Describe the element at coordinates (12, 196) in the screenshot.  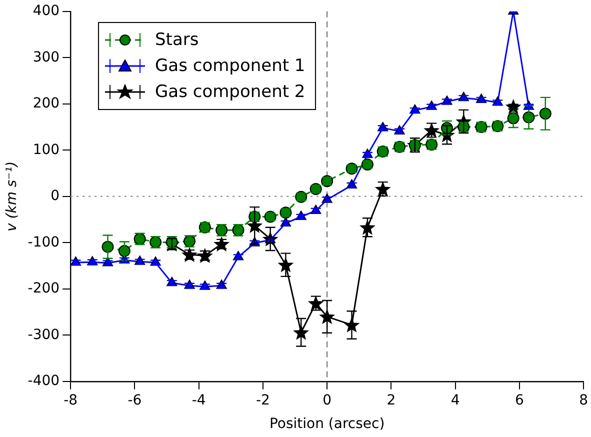
I see `y-axis-title: v (km s⁻¹)` at that location.